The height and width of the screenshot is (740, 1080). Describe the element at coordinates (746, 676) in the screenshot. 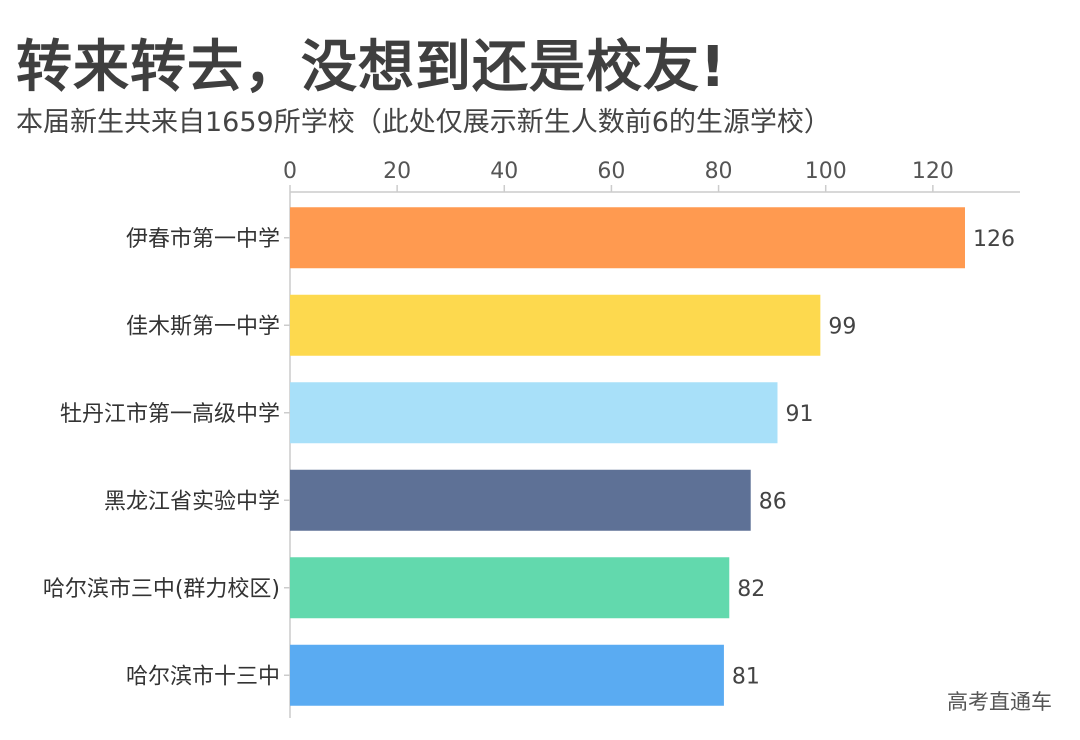

I see `value-label: 81` at that location.